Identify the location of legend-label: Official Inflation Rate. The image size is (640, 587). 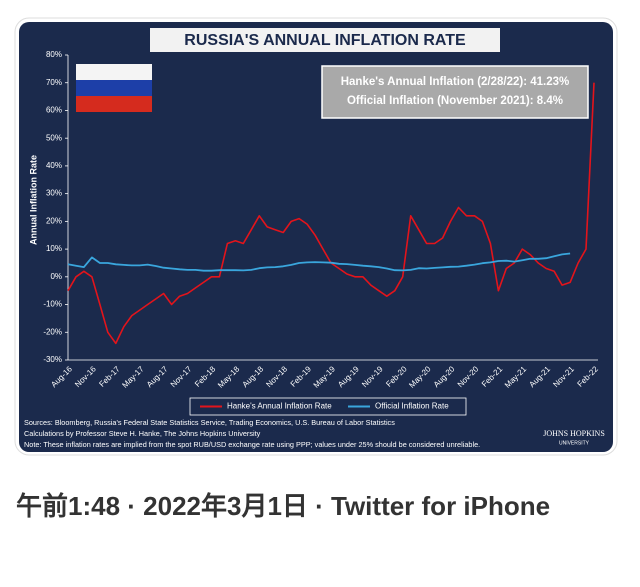
(412, 406).